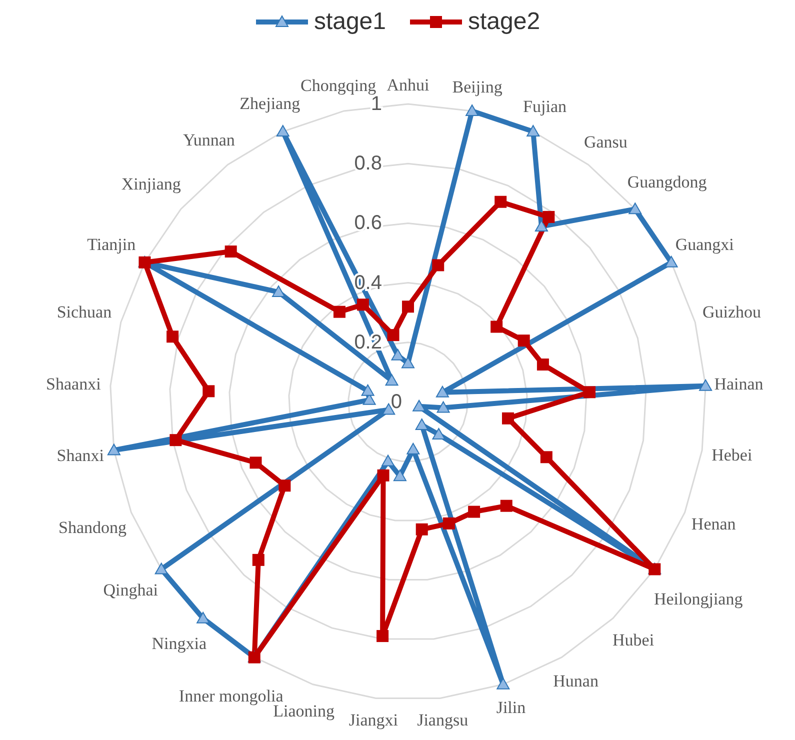 This screenshot has height=740, width=795. What do you see at coordinates (732, 312) in the screenshot?
I see `spoke-label: Guizhou` at bounding box center [732, 312].